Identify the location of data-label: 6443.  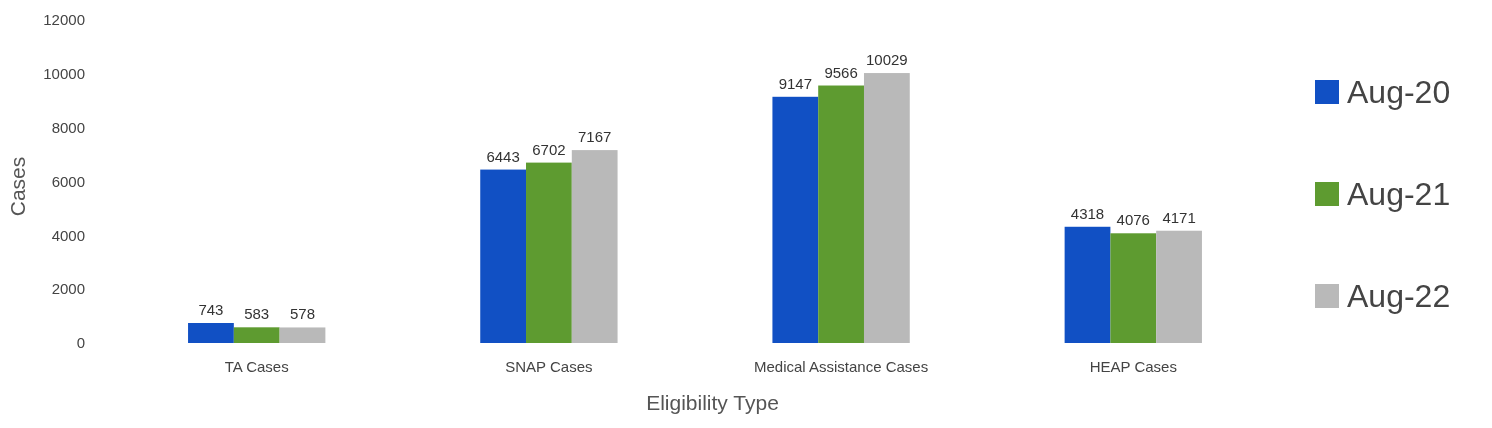
(503, 156).